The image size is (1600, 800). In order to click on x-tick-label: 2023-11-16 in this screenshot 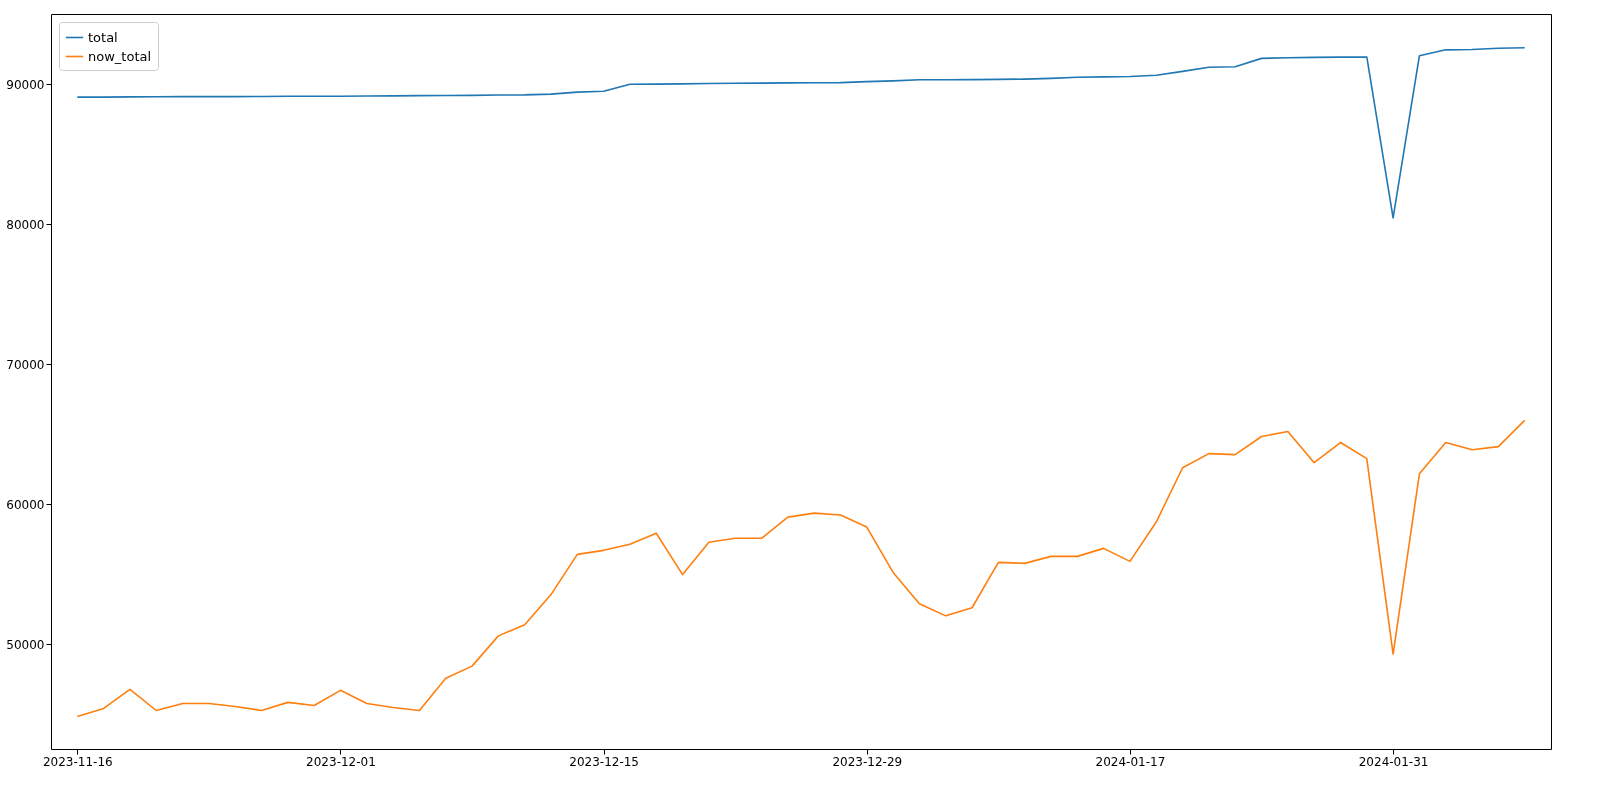, I will do `click(77, 761)`.